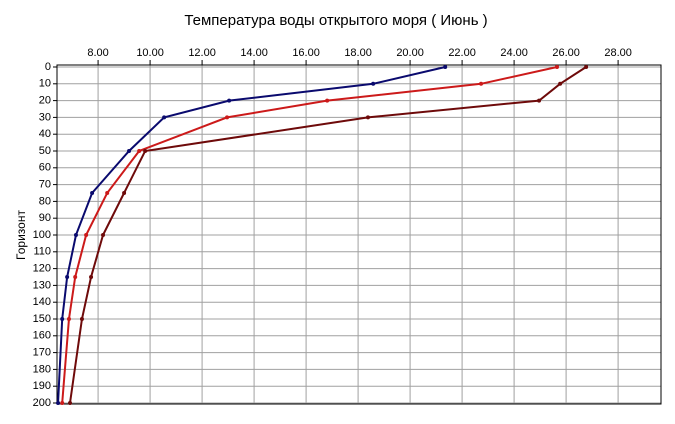  Describe the element at coordinates (97, 53) in the screenshot. I see `x-tick-label: 8.00` at that location.